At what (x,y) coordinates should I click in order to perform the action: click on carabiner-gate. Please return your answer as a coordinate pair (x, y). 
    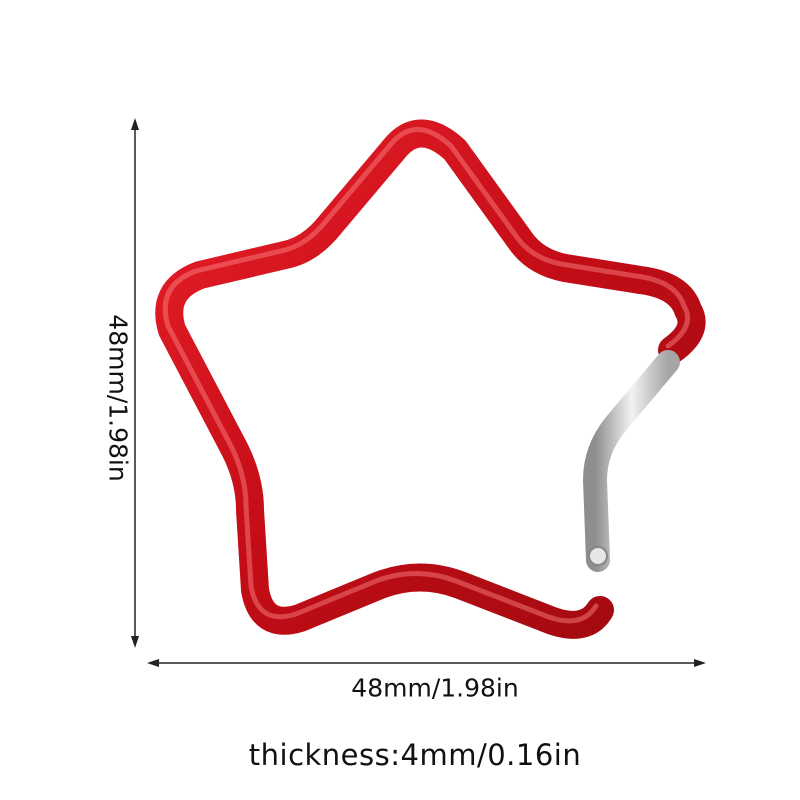
    Looking at the image, I should click on (631, 461).